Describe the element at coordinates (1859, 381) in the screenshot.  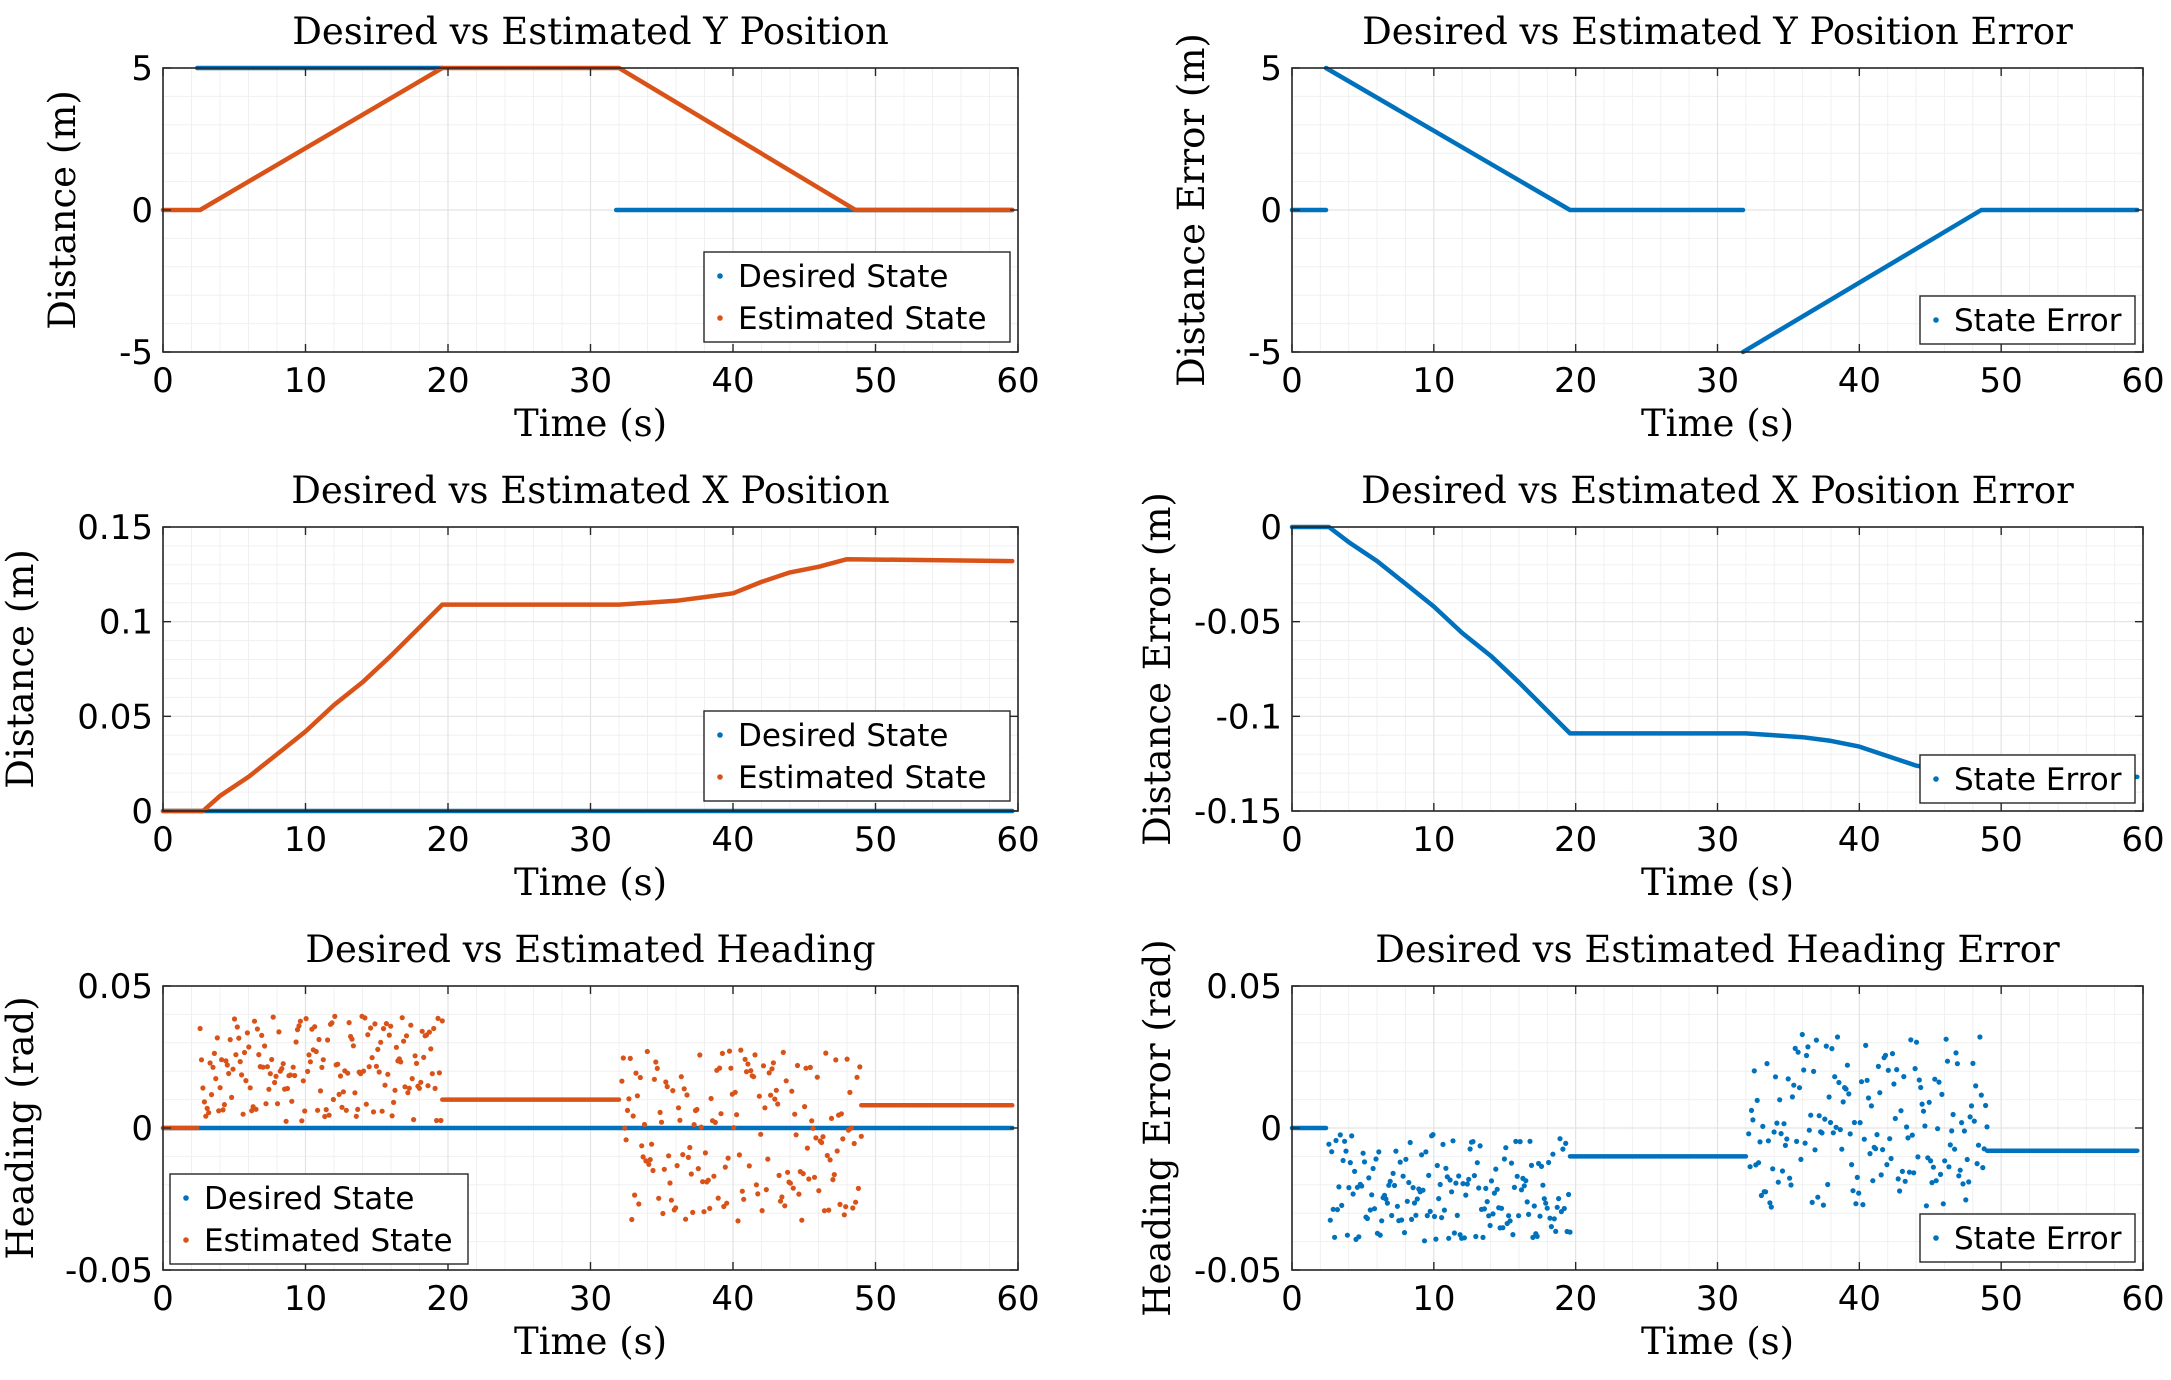
I see `x-tick-label: 40` at that location.